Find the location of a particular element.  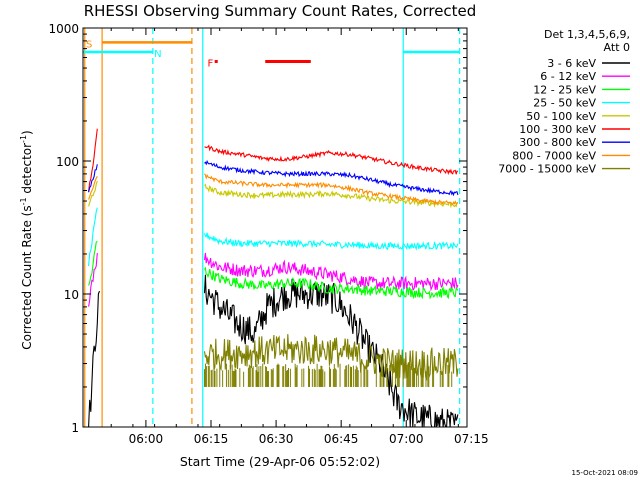

y-tick-label: 100 is located at coordinates (67, 162).